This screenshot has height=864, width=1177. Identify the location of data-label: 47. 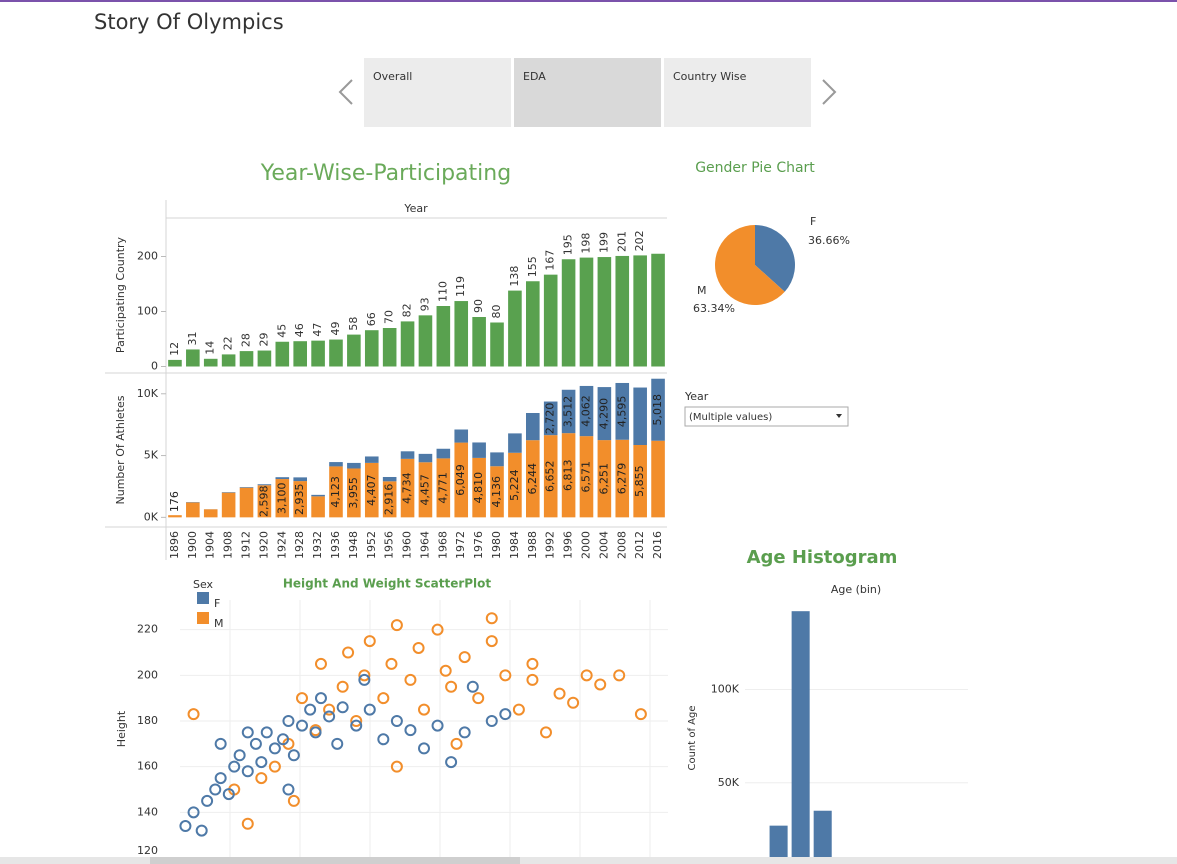
(317, 330).